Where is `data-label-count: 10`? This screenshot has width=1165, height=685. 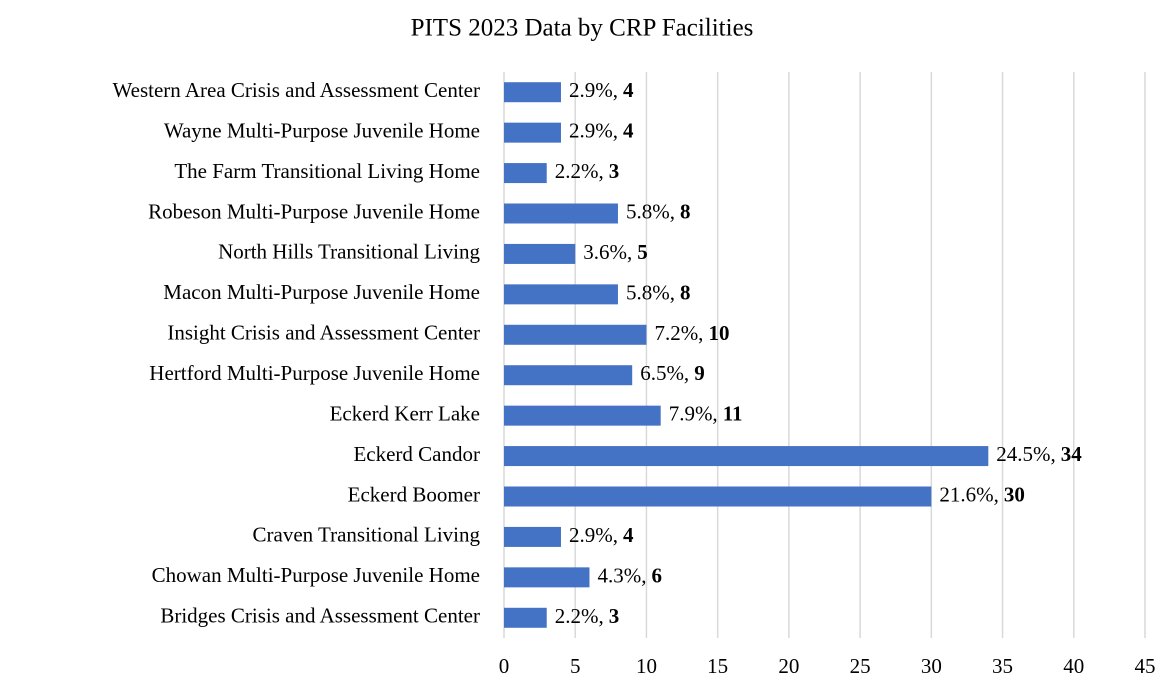 data-label-count: 10 is located at coordinates (718, 333).